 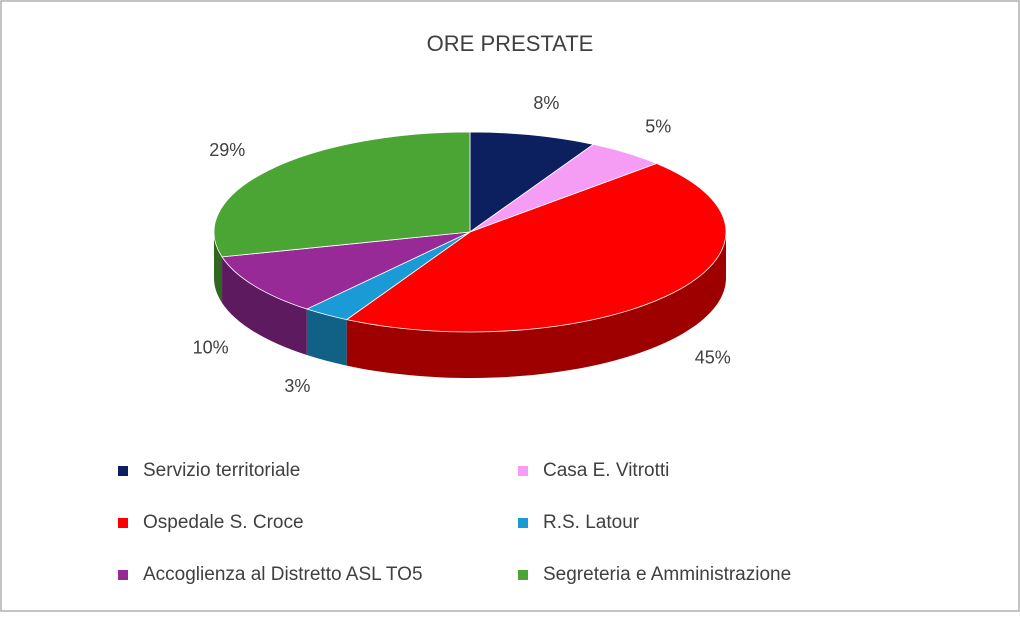 I want to click on legend-label: Casa E. Vitrotti, so click(x=606, y=470).